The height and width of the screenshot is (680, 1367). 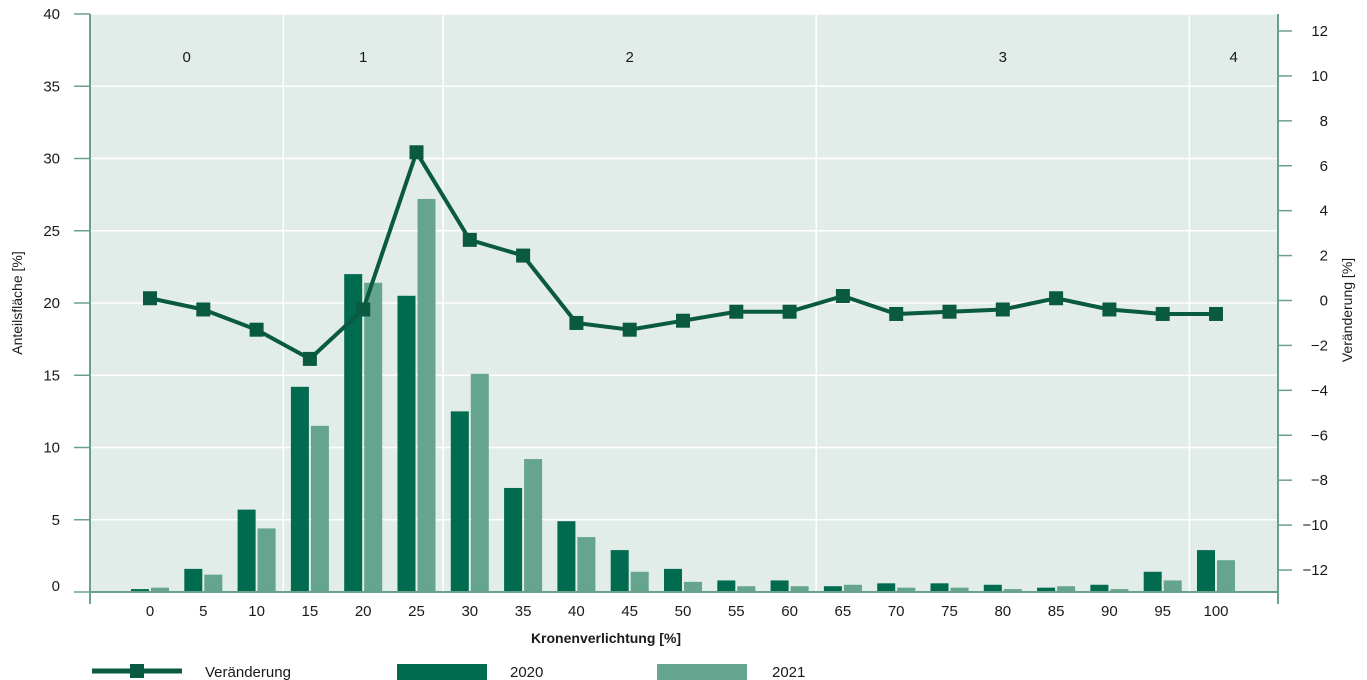 What do you see at coordinates (51, 14) in the screenshot?
I see `y-tick-label-40: 40` at bounding box center [51, 14].